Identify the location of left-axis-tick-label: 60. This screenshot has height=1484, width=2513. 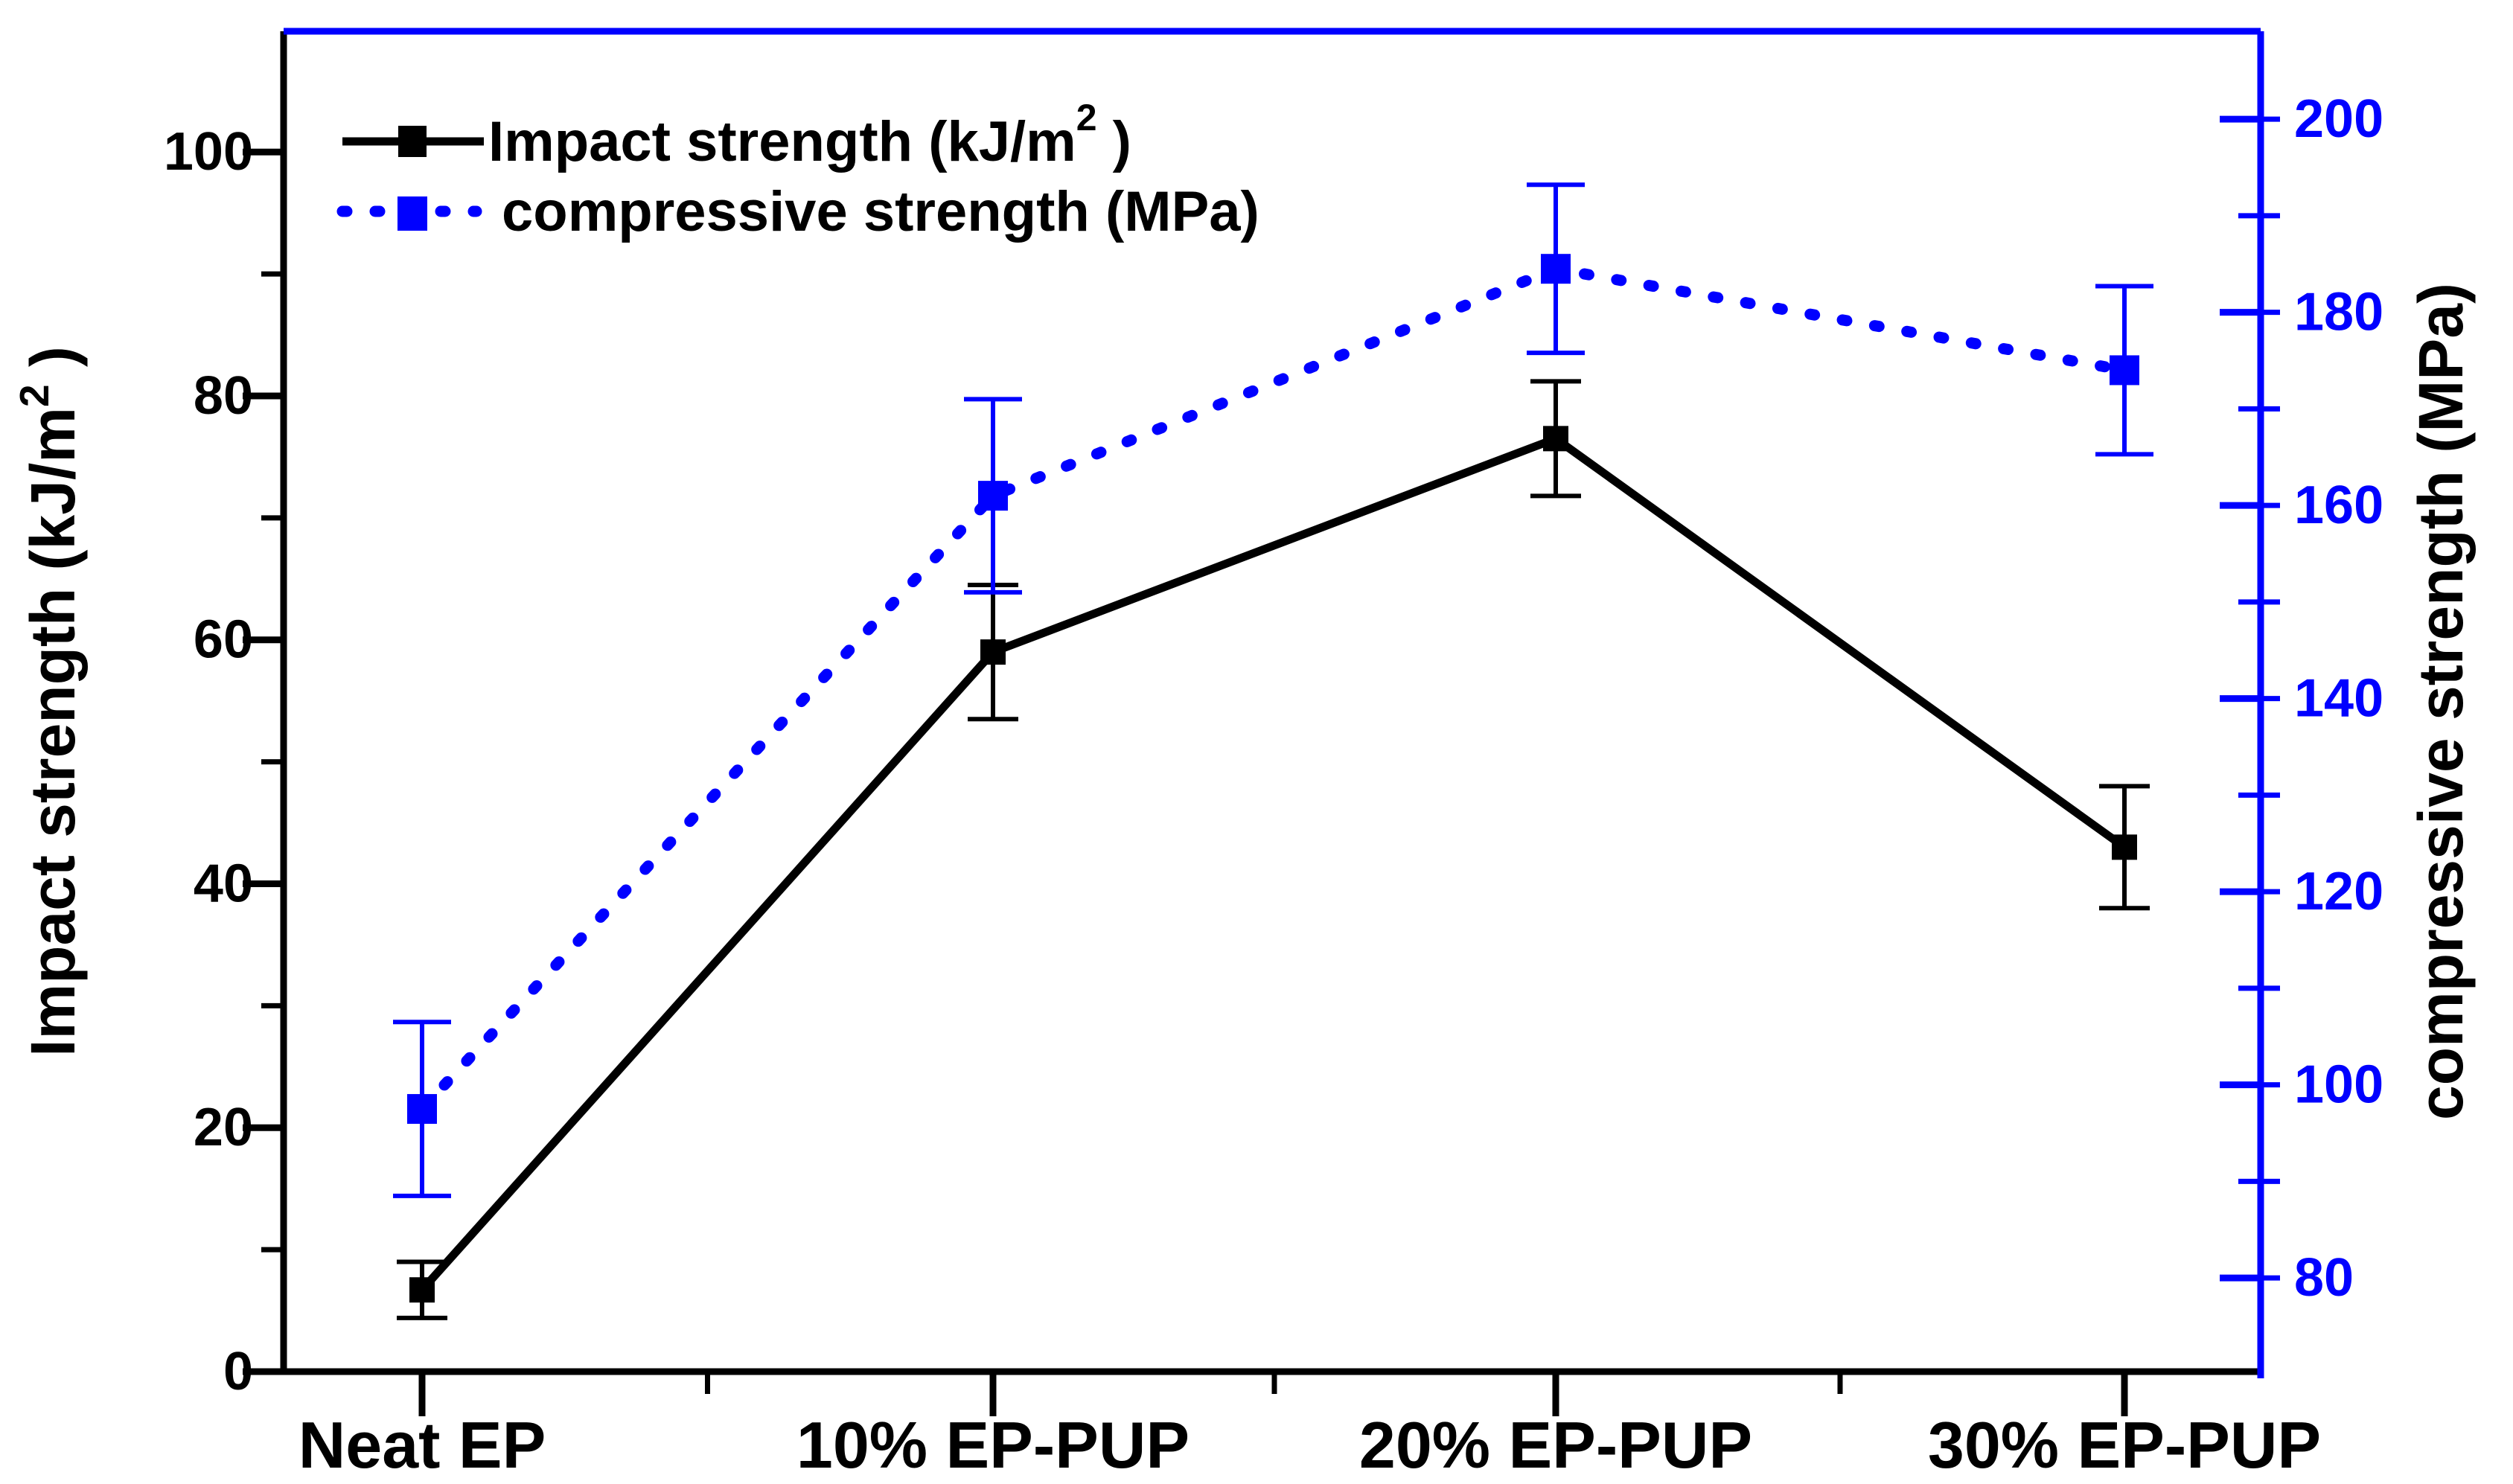
(224, 640).